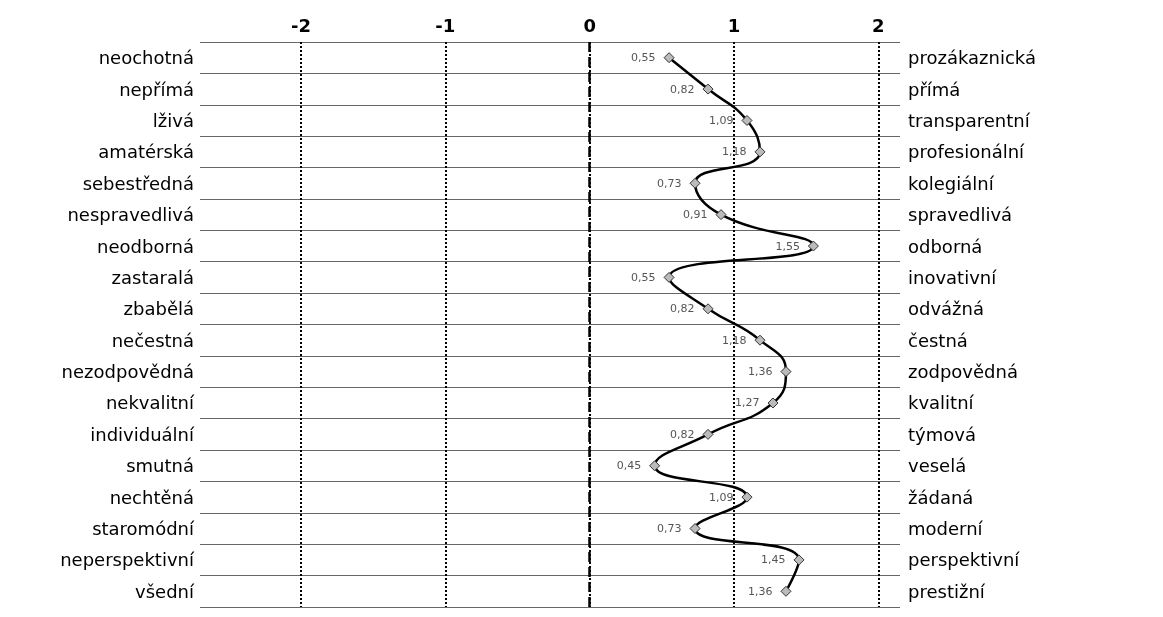 This screenshot has width=1163, height=617. Describe the element at coordinates (941, 403) in the screenshot. I see `y2-tick-label: kvalitní` at that location.